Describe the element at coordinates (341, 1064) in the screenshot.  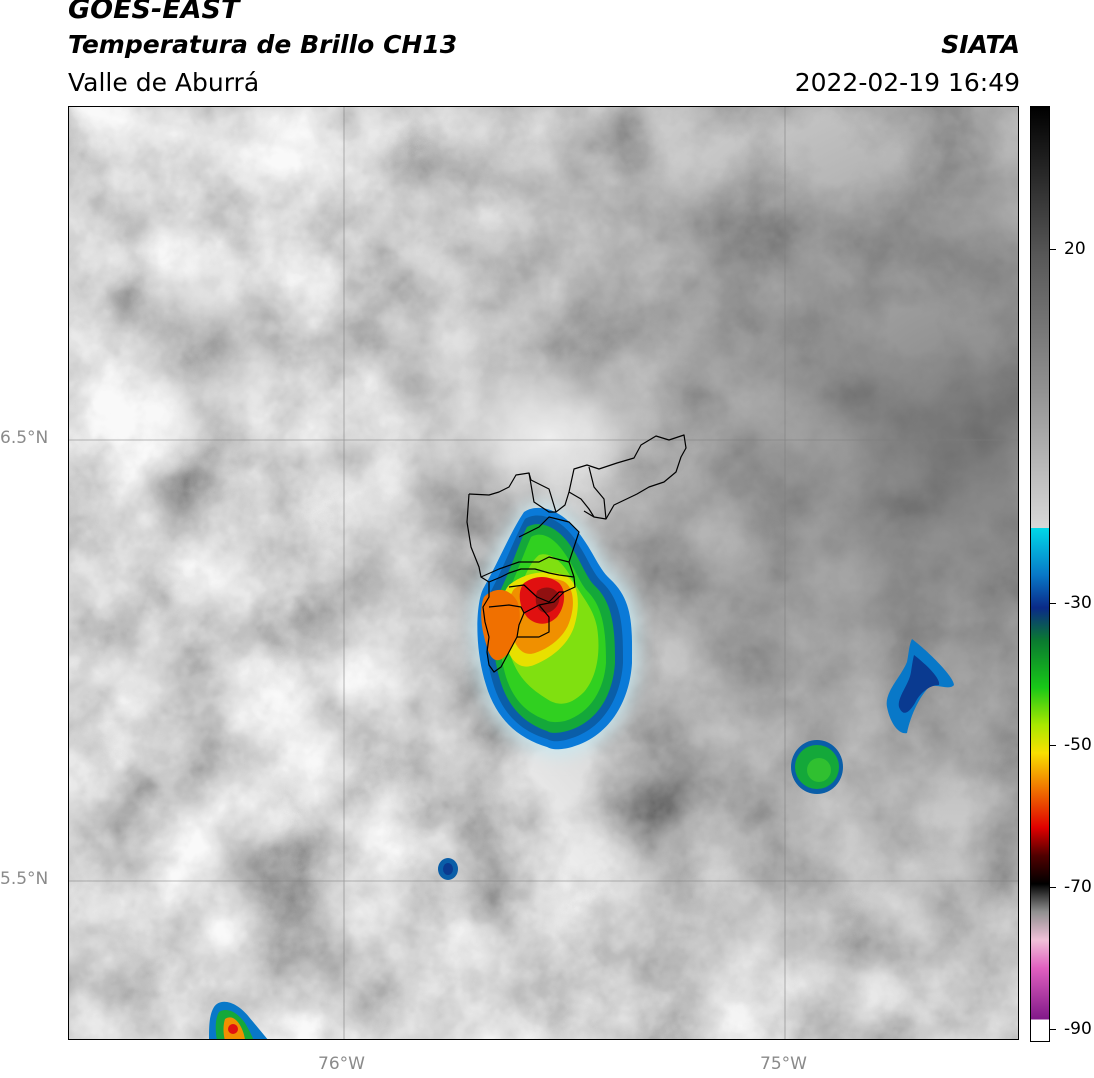
I see `lon-label-76w: 76°W` at that location.